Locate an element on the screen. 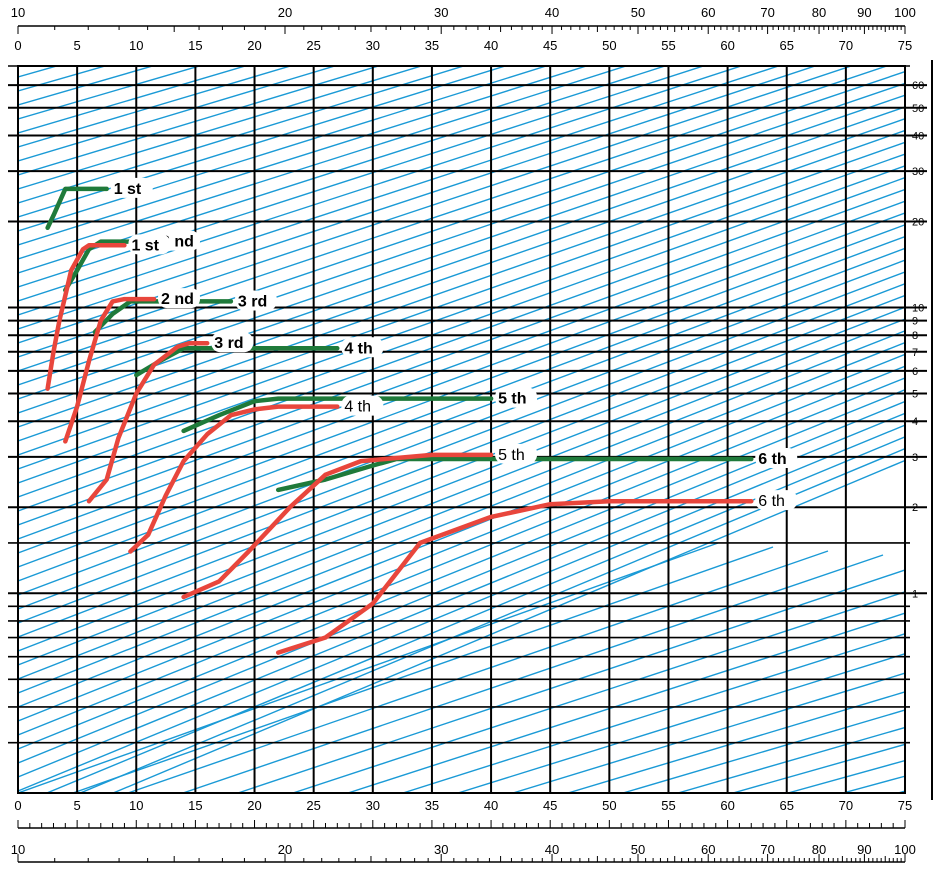  y-tick-label: 8 is located at coordinates (915, 336).